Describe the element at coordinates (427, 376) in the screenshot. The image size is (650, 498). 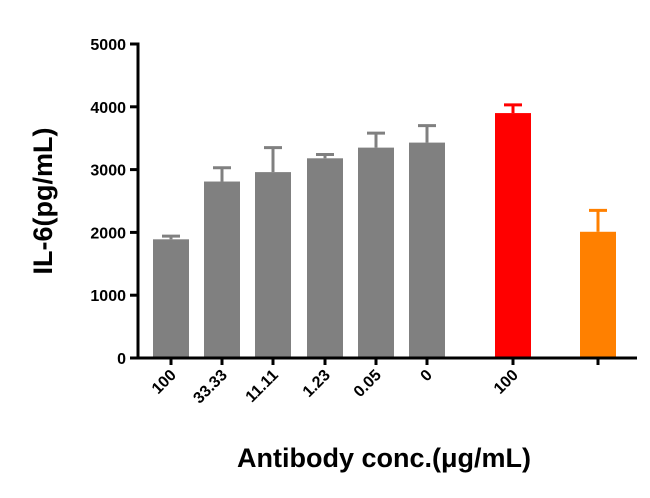
I see `x-tick-label: 0` at that location.